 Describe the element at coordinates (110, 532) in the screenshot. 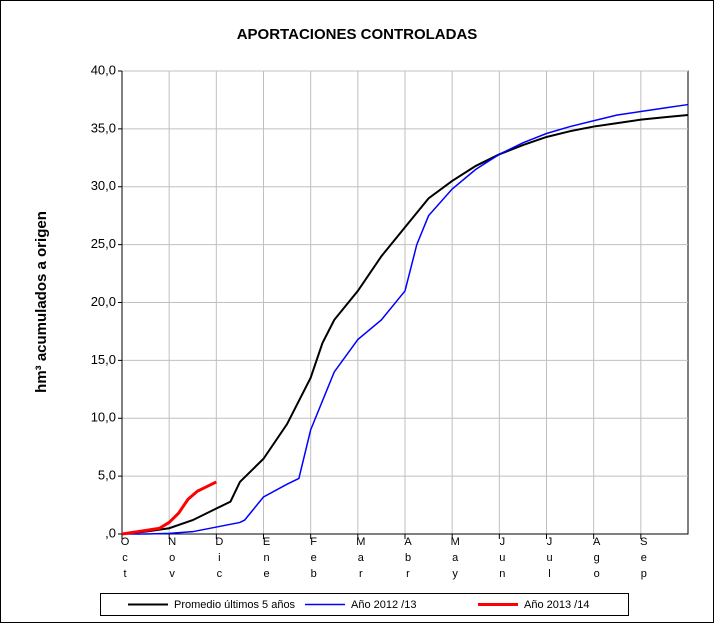

I see `y-tick-label: ,0` at that location.